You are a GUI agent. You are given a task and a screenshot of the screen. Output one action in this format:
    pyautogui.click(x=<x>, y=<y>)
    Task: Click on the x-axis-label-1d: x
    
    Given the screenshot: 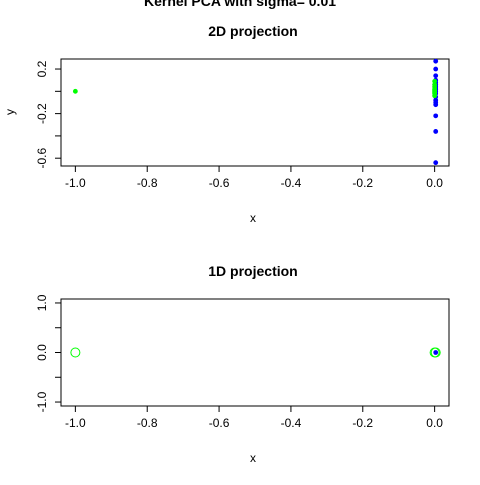 What is the action you would take?
    pyautogui.click(x=253, y=458)
    